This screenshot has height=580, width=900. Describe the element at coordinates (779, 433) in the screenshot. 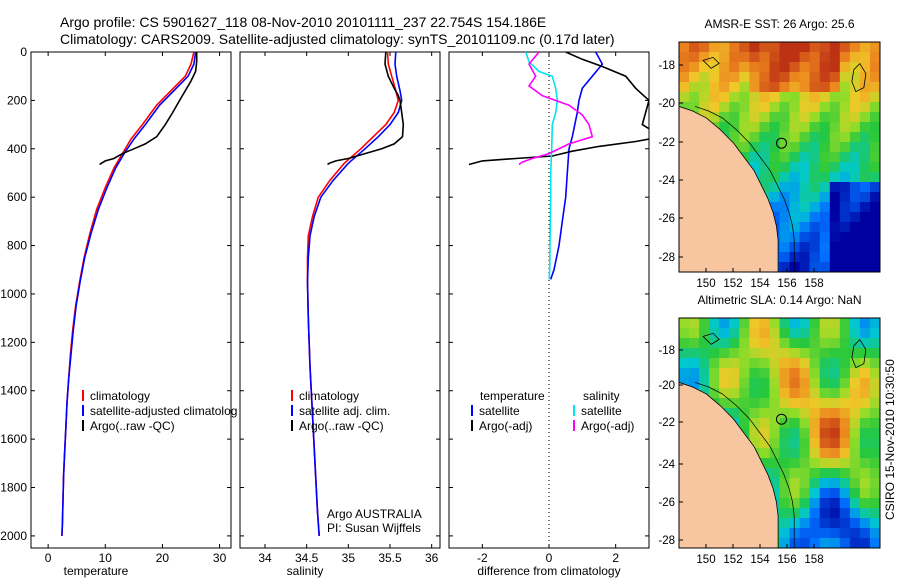

I see `map-field` at that location.